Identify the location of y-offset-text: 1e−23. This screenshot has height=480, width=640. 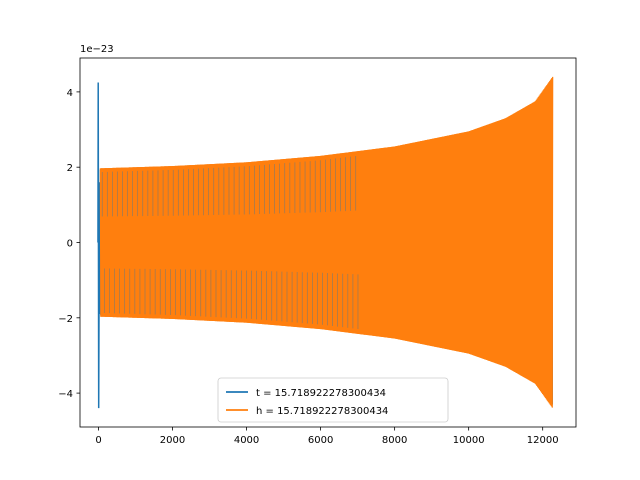
(97, 49).